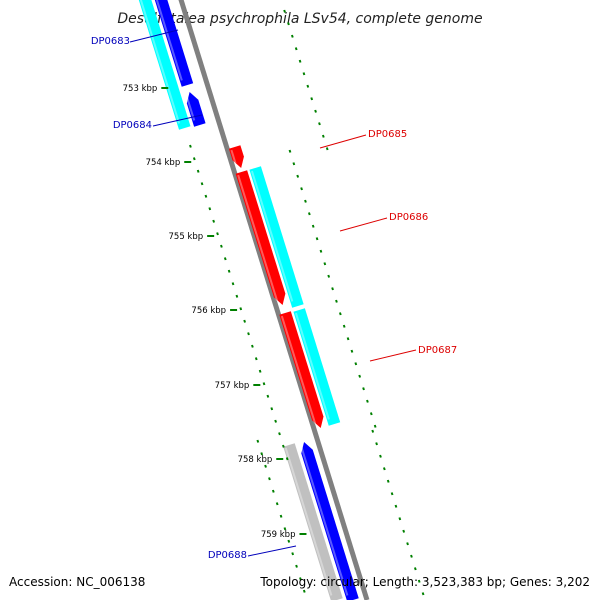 The height and width of the screenshot is (600, 600). I want to click on tick-label-4: 757 kbp, so click(232, 386).